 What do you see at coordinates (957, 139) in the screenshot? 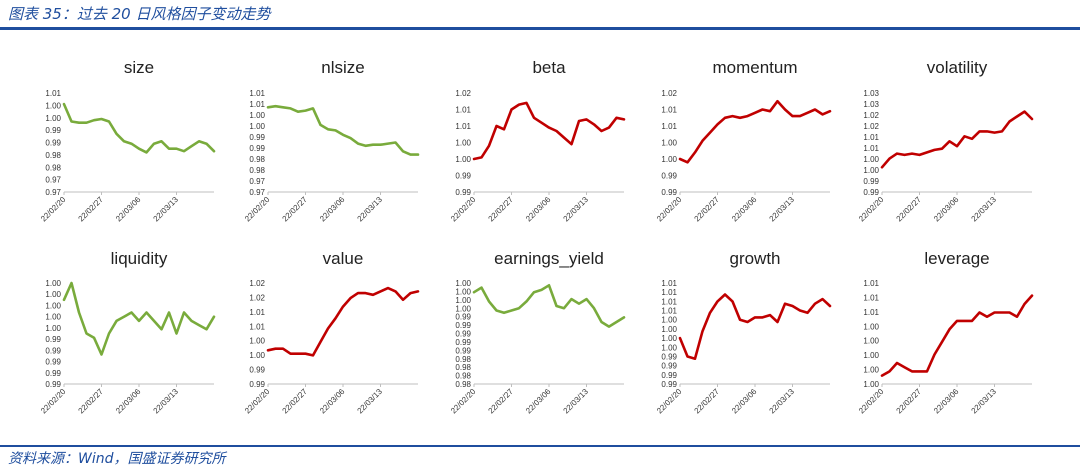
I see `series-line-volatility` at bounding box center [957, 139].